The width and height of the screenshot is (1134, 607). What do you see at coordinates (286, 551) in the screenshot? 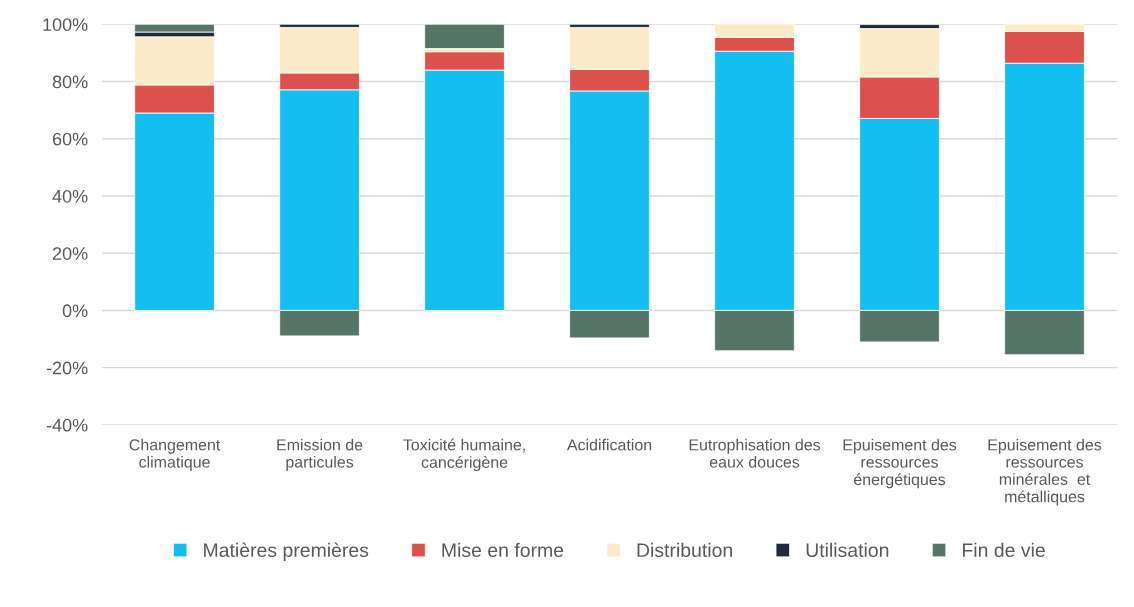
I see `legend-label: Matières premières` at bounding box center [286, 551].